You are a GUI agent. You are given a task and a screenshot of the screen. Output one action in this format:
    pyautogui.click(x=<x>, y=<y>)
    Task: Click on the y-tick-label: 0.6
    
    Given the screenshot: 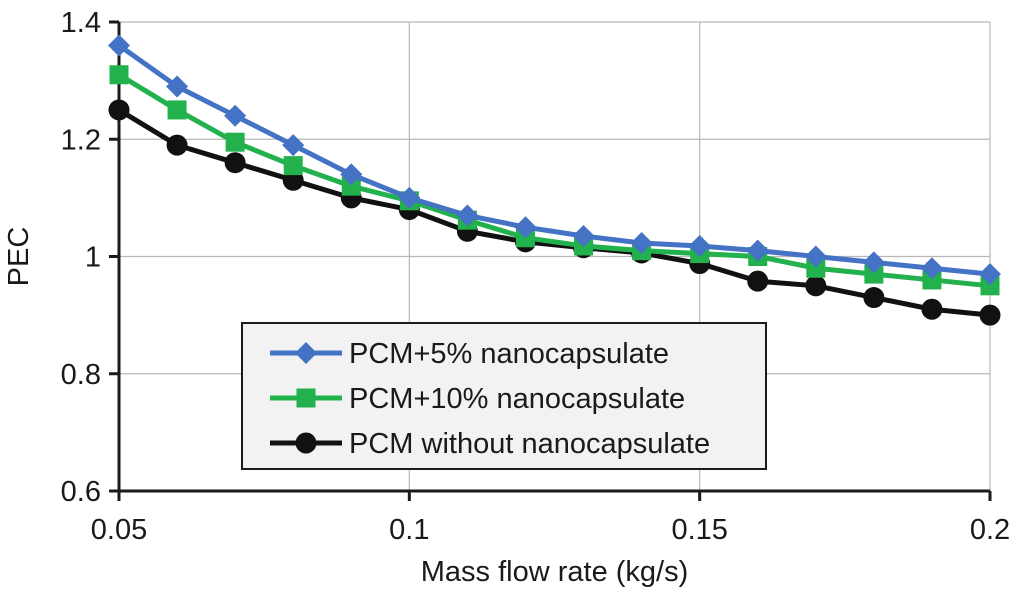 What is the action you would take?
    pyautogui.click(x=81, y=492)
    